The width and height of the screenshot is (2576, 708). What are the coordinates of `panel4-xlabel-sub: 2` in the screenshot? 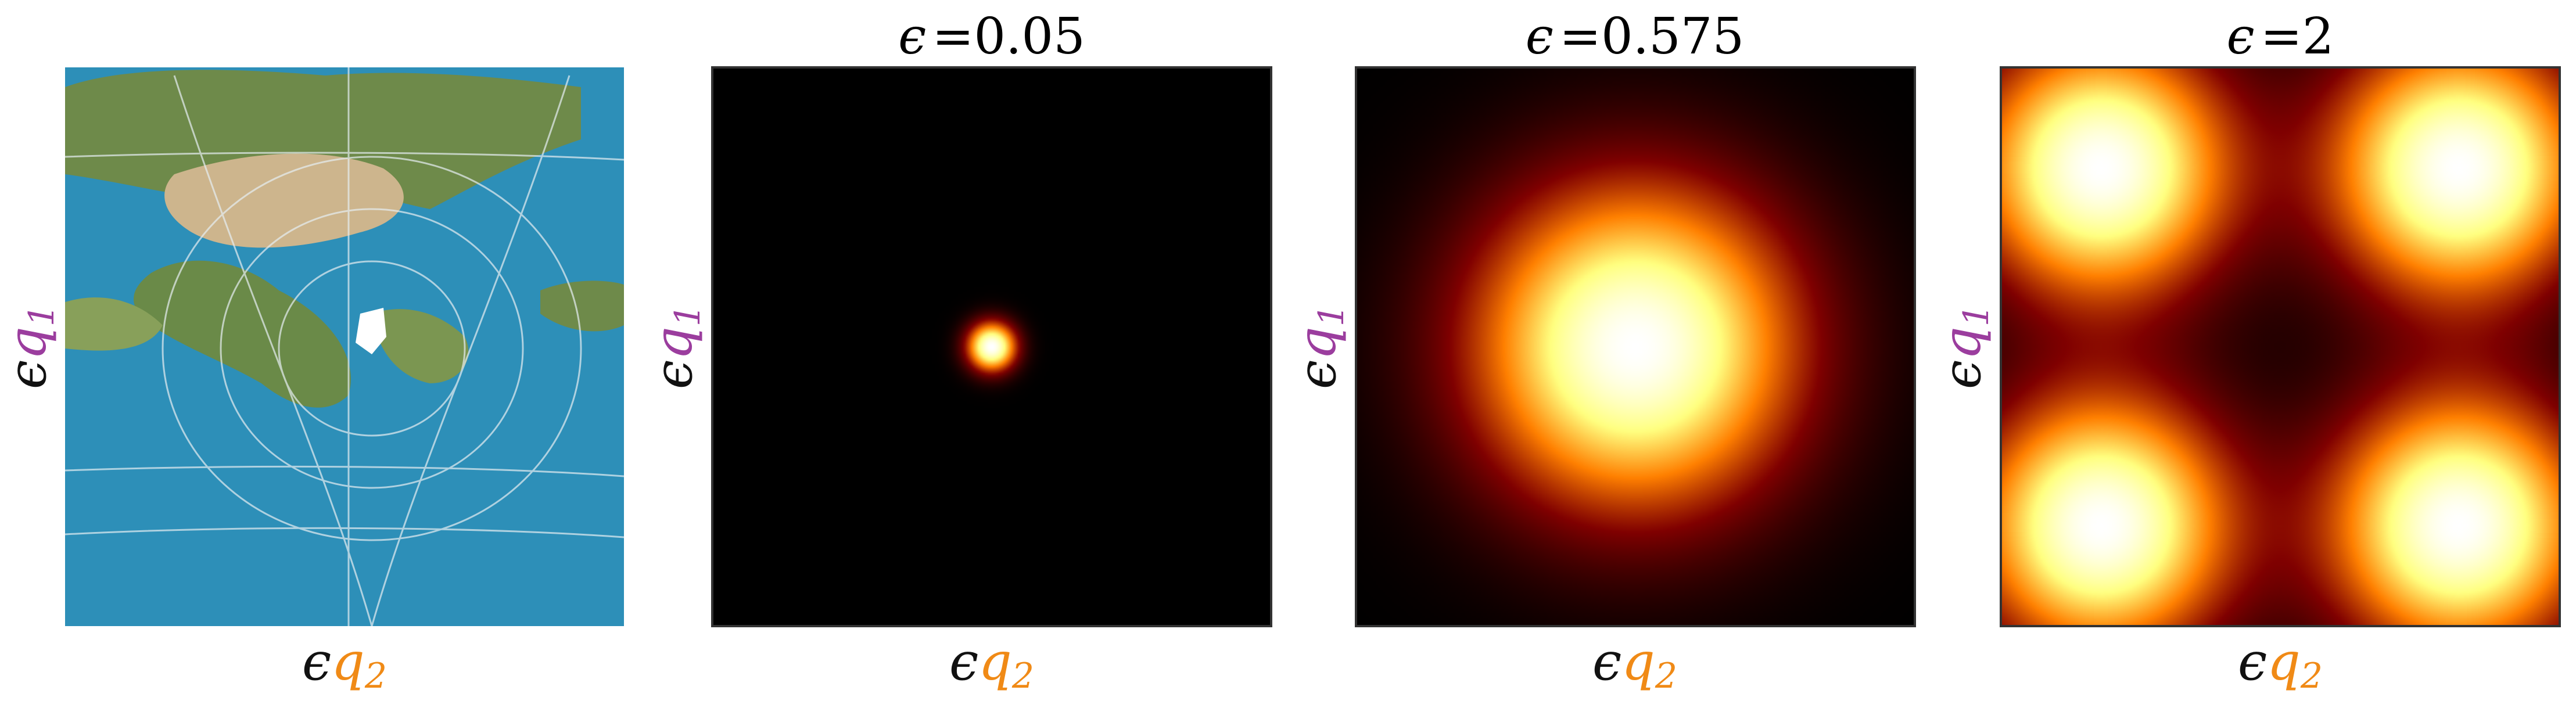 It's located at (2311, 676).